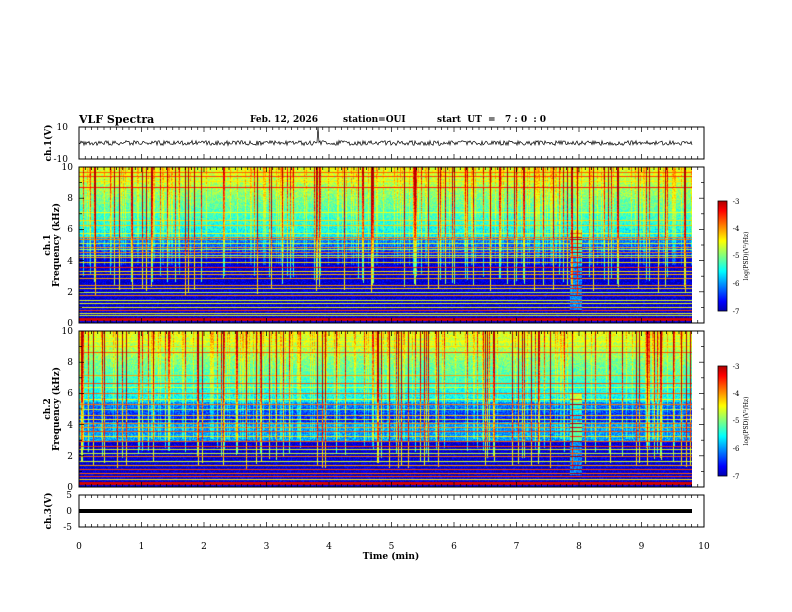  What do you see at coordinates (63, 128) in the screenshot?
I see `ch1-ytick-top: 10` at bounding box center [63, 128].